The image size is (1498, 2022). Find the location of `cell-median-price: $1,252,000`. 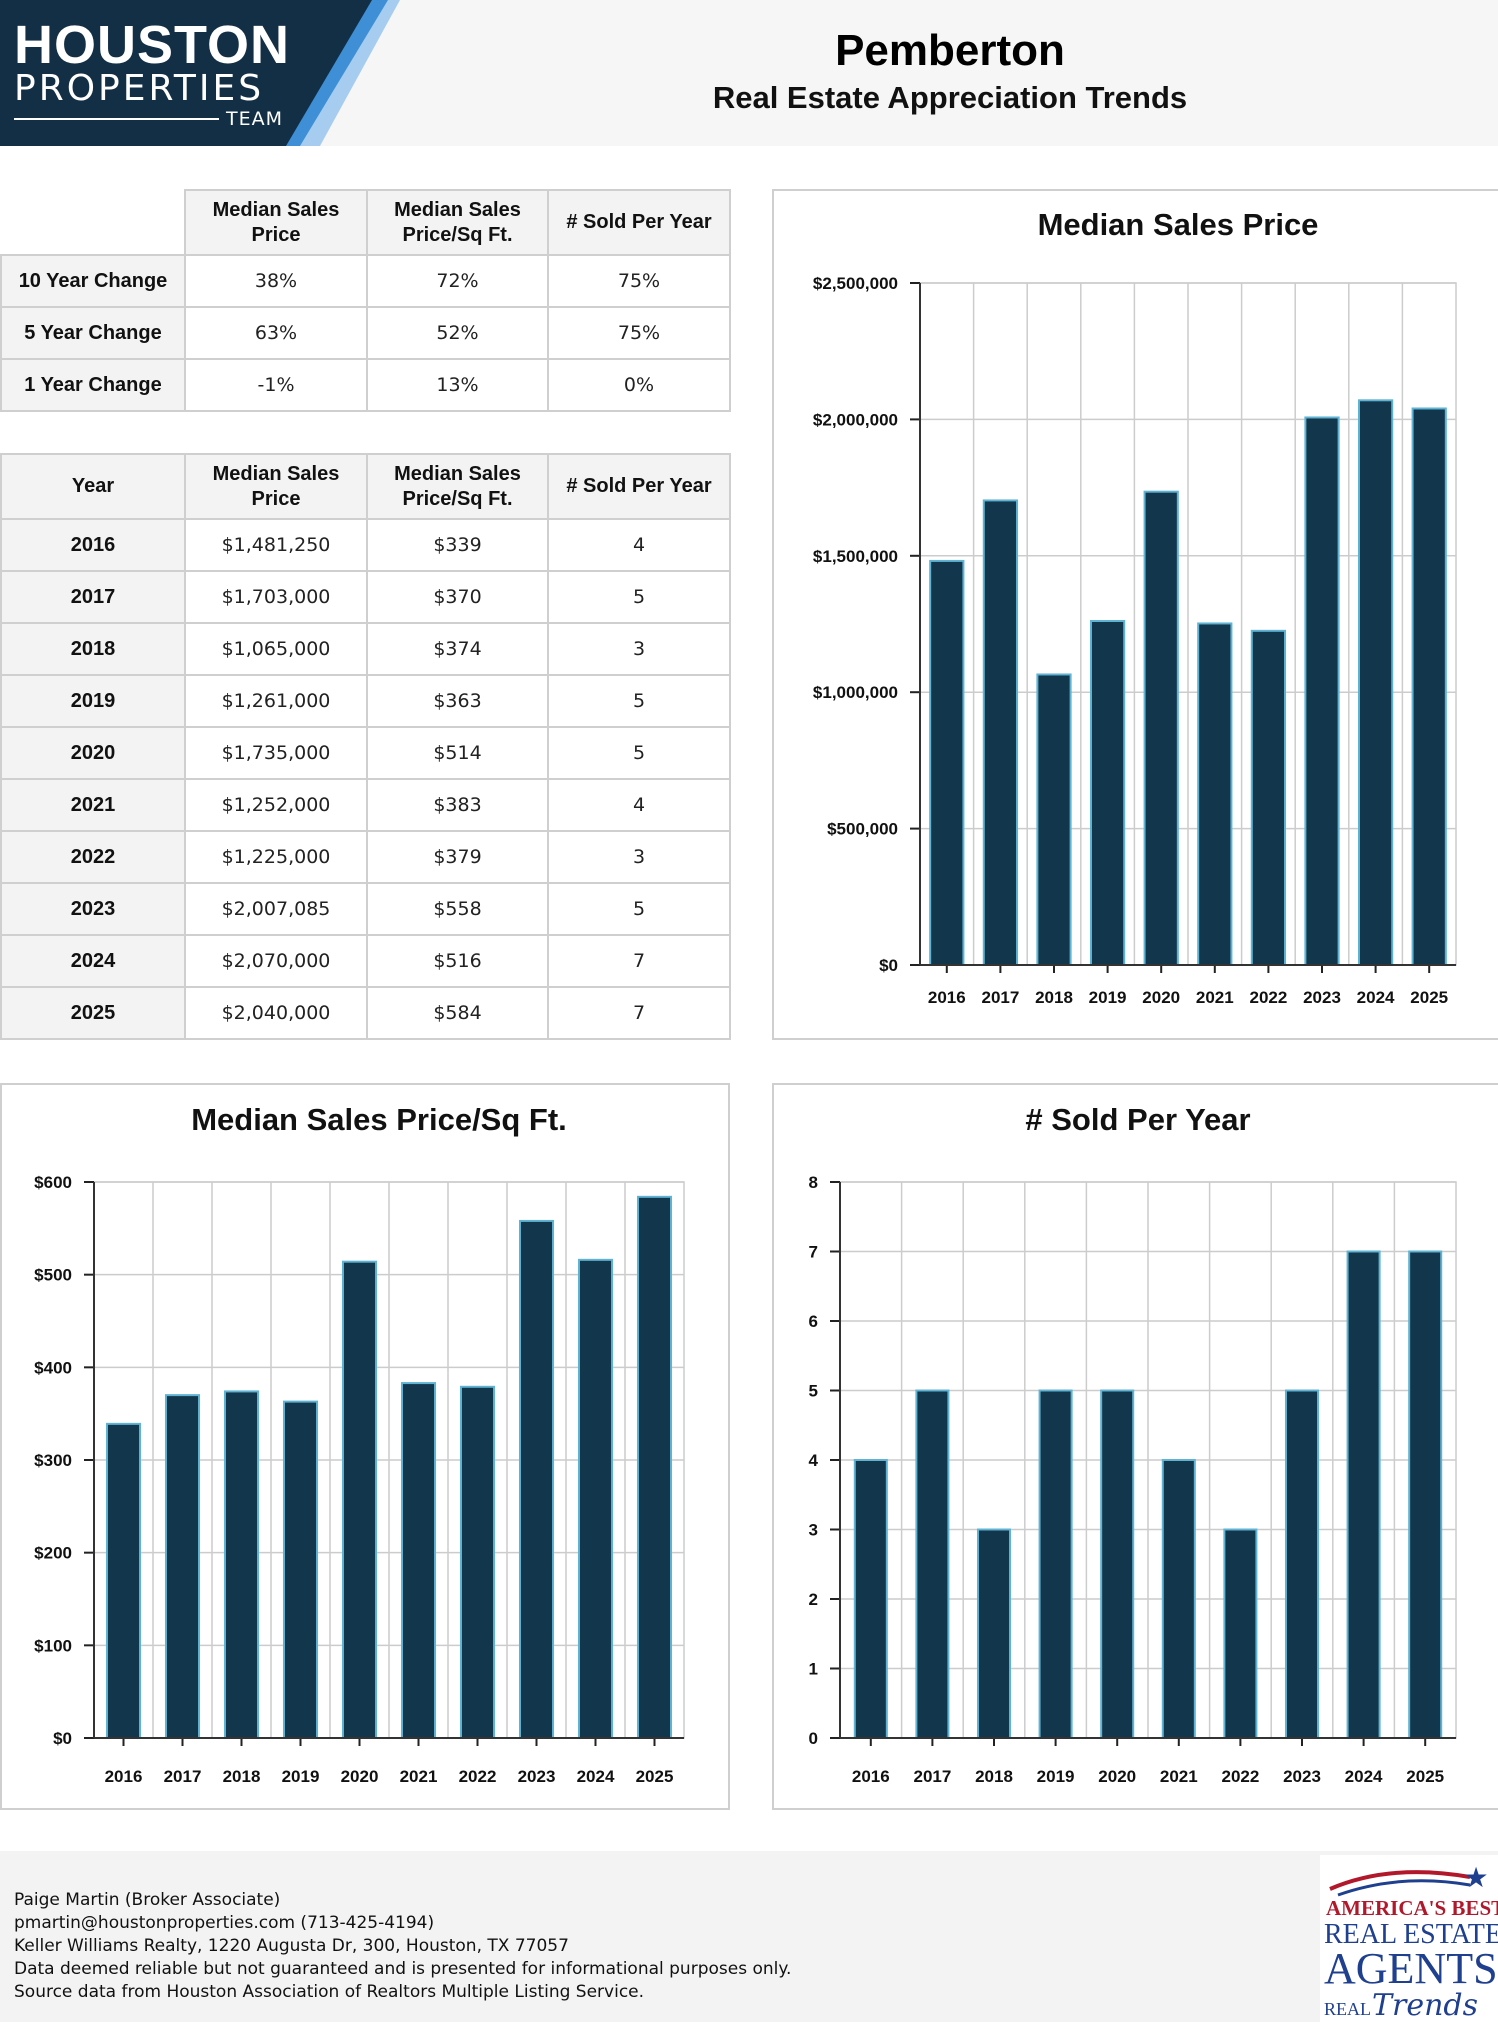

cell-median-price: $1,252,000 is located at coordinates (276, 805).